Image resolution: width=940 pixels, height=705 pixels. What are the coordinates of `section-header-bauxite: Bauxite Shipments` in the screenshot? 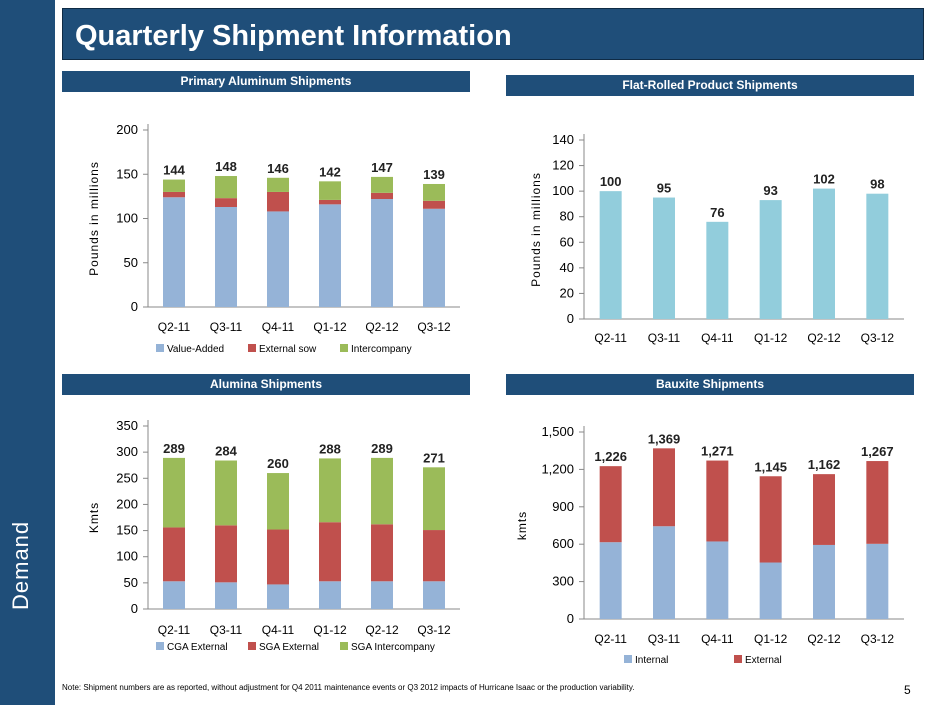 It's located at (710, 384).